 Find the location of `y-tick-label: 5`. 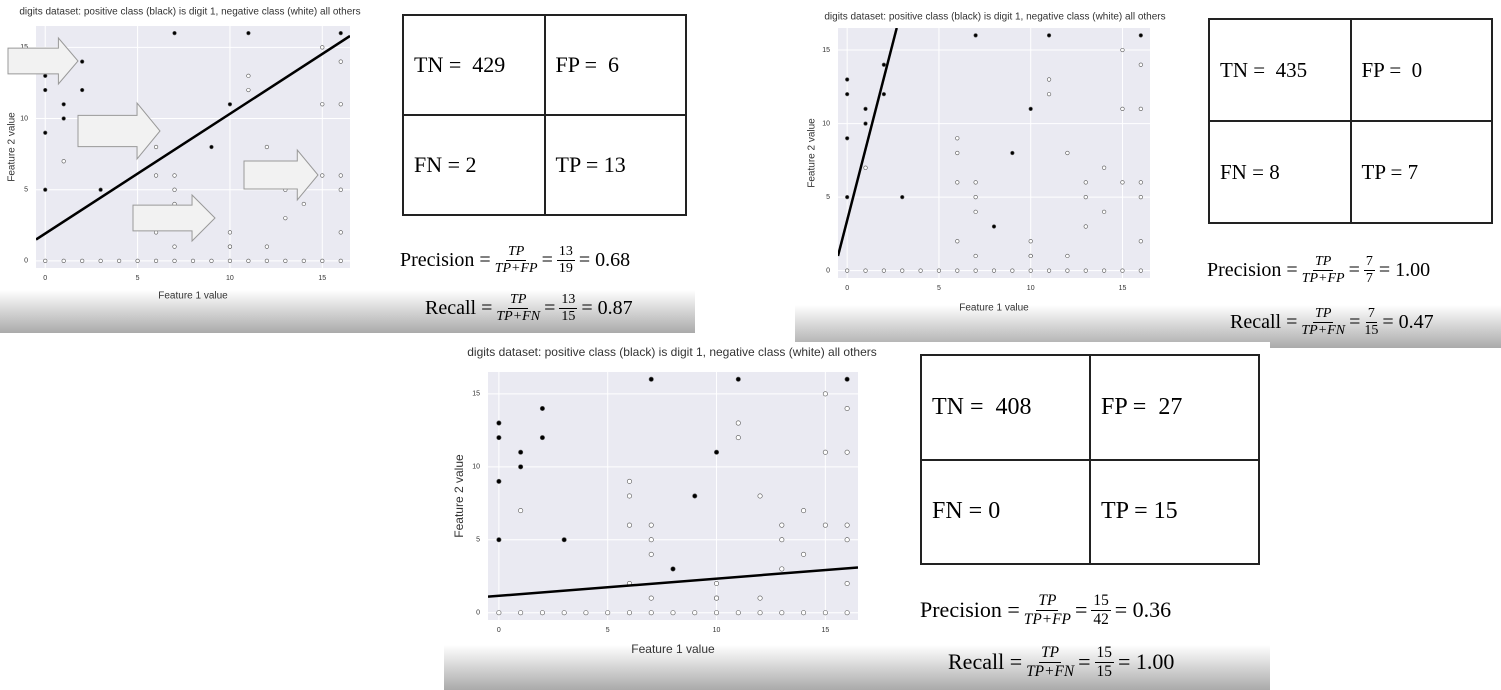

y-tick-label: 5 is located at coordinates (828, 197).